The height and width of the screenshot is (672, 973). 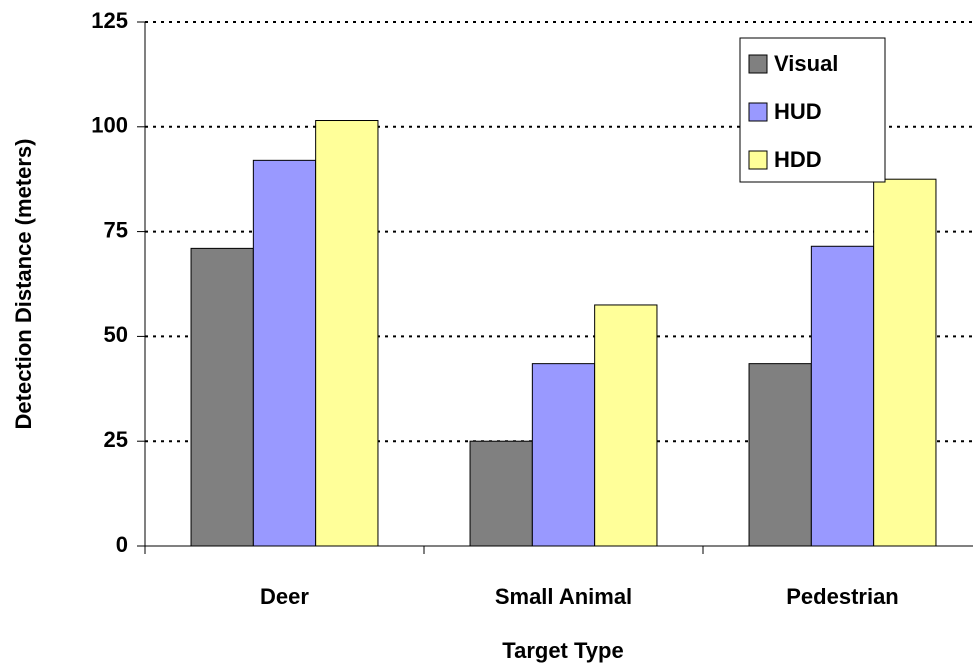 What do you see at coordinates (806, 63) in the screenshot?
I see `legend-label: Visual` at bounding box center [806, 63].